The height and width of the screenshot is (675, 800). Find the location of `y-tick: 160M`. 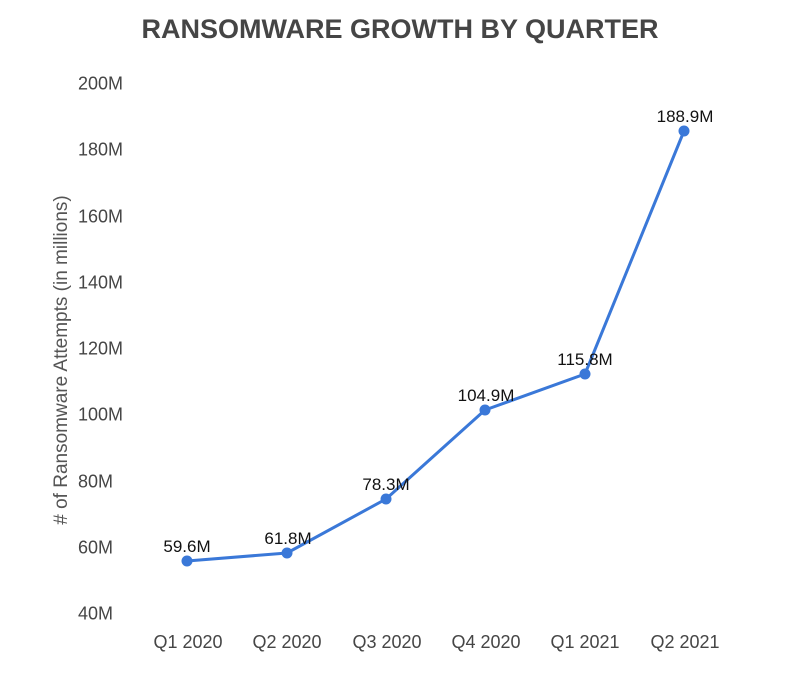

y-tick: 160M is located at coordinates (101, 216).